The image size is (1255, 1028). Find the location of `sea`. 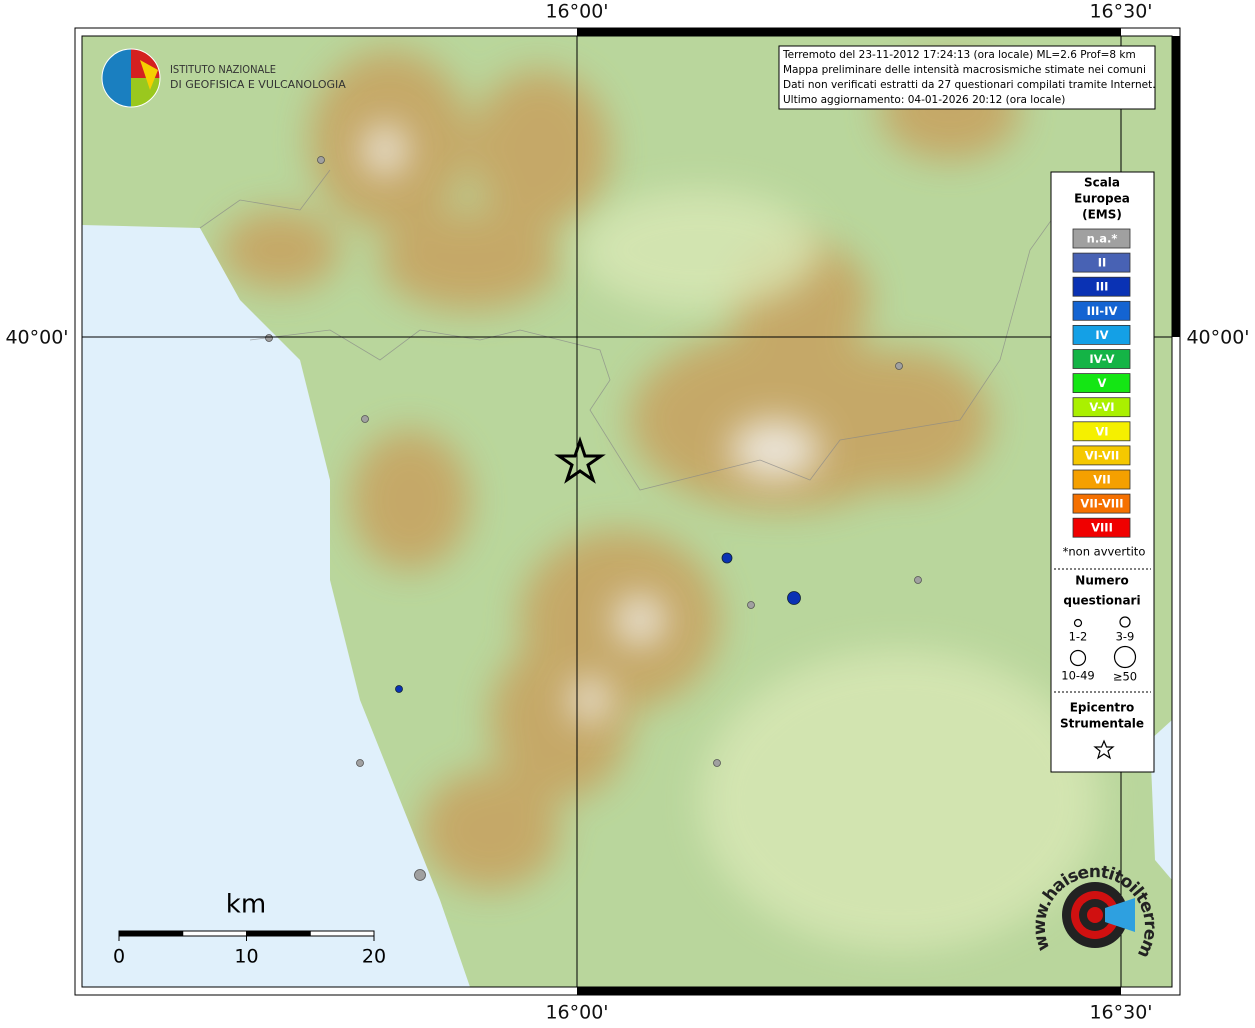

sea is located at coordinates (1161, 800).